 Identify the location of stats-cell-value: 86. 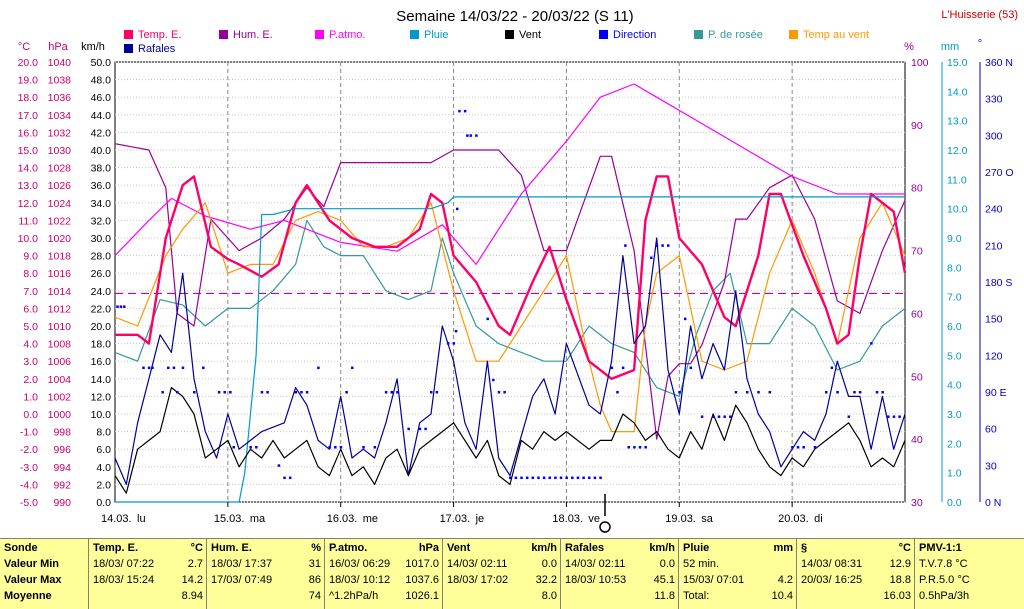
(314, 580).